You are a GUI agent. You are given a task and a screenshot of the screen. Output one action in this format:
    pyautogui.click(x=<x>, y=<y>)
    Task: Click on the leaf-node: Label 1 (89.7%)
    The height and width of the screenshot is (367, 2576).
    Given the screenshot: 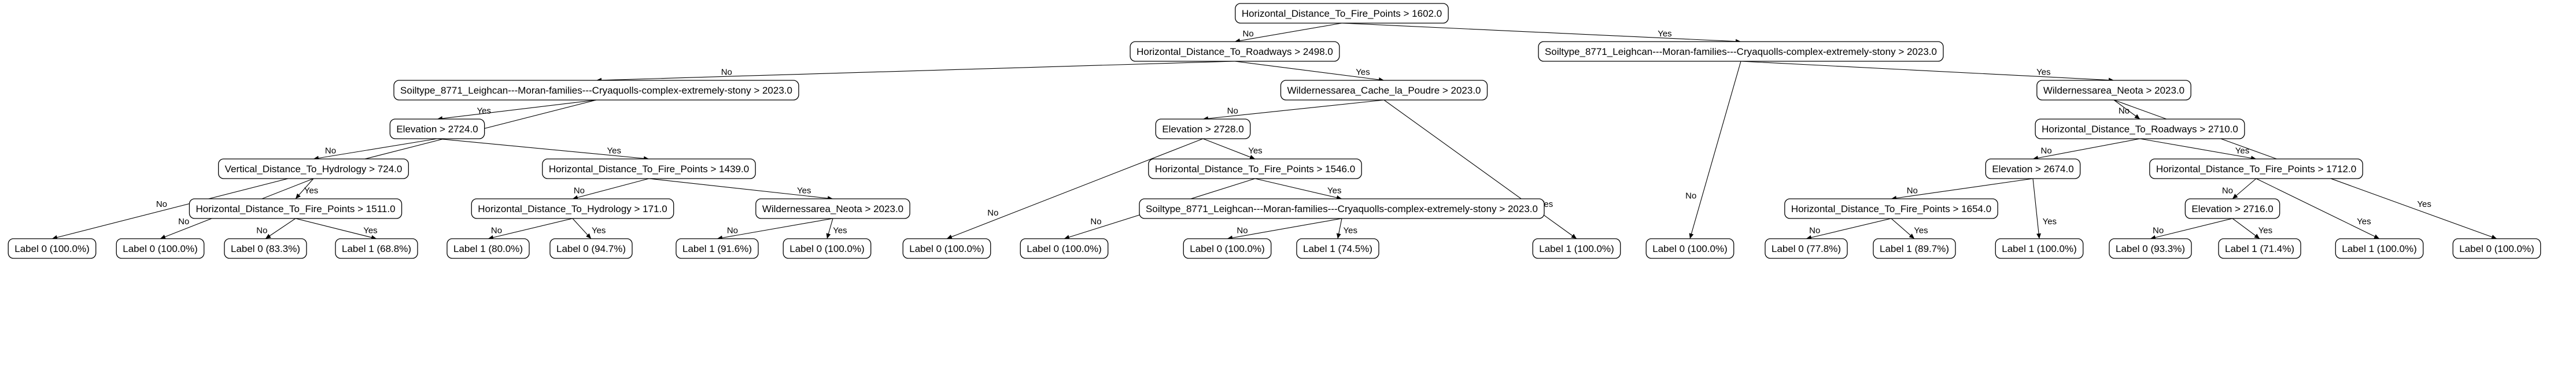 What is the action you would take?
    pyautogui.click(x=1914, y=248)
    